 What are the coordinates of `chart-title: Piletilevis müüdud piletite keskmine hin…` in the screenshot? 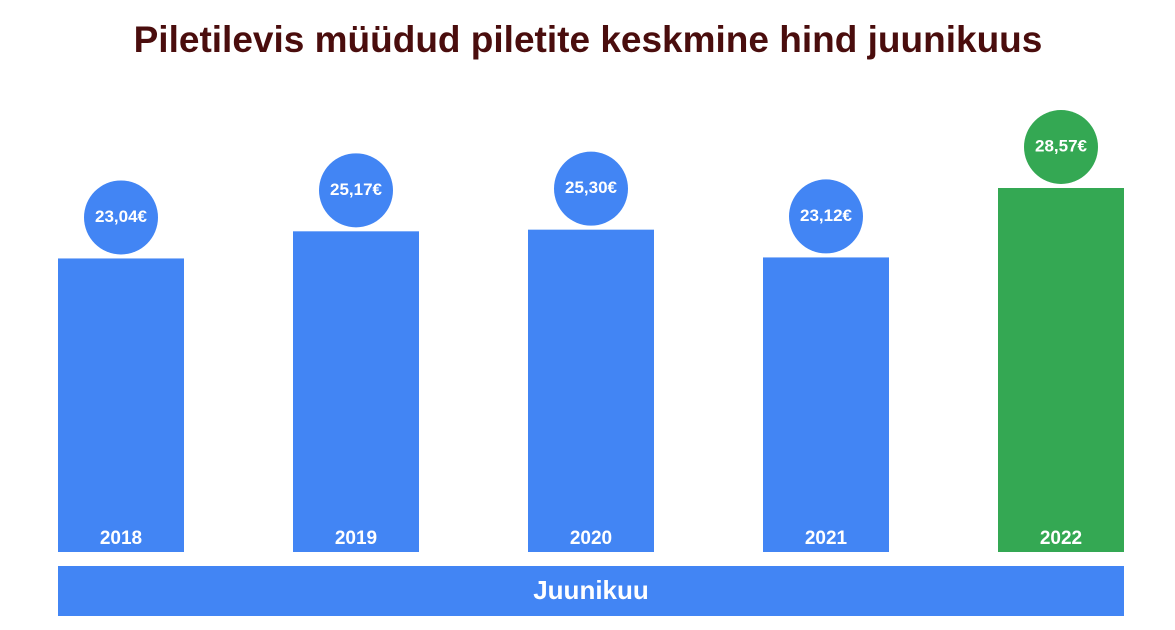 It's located at (588, 39).